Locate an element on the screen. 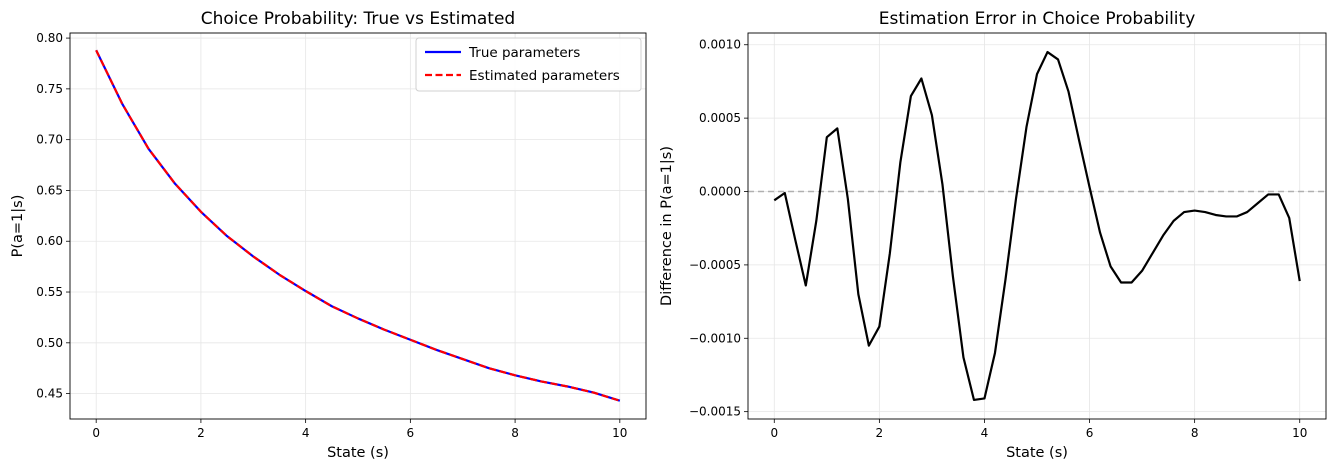 The image size is (1334, 470). y-tick-label: 0.60 is located at coordinates (49, 241).